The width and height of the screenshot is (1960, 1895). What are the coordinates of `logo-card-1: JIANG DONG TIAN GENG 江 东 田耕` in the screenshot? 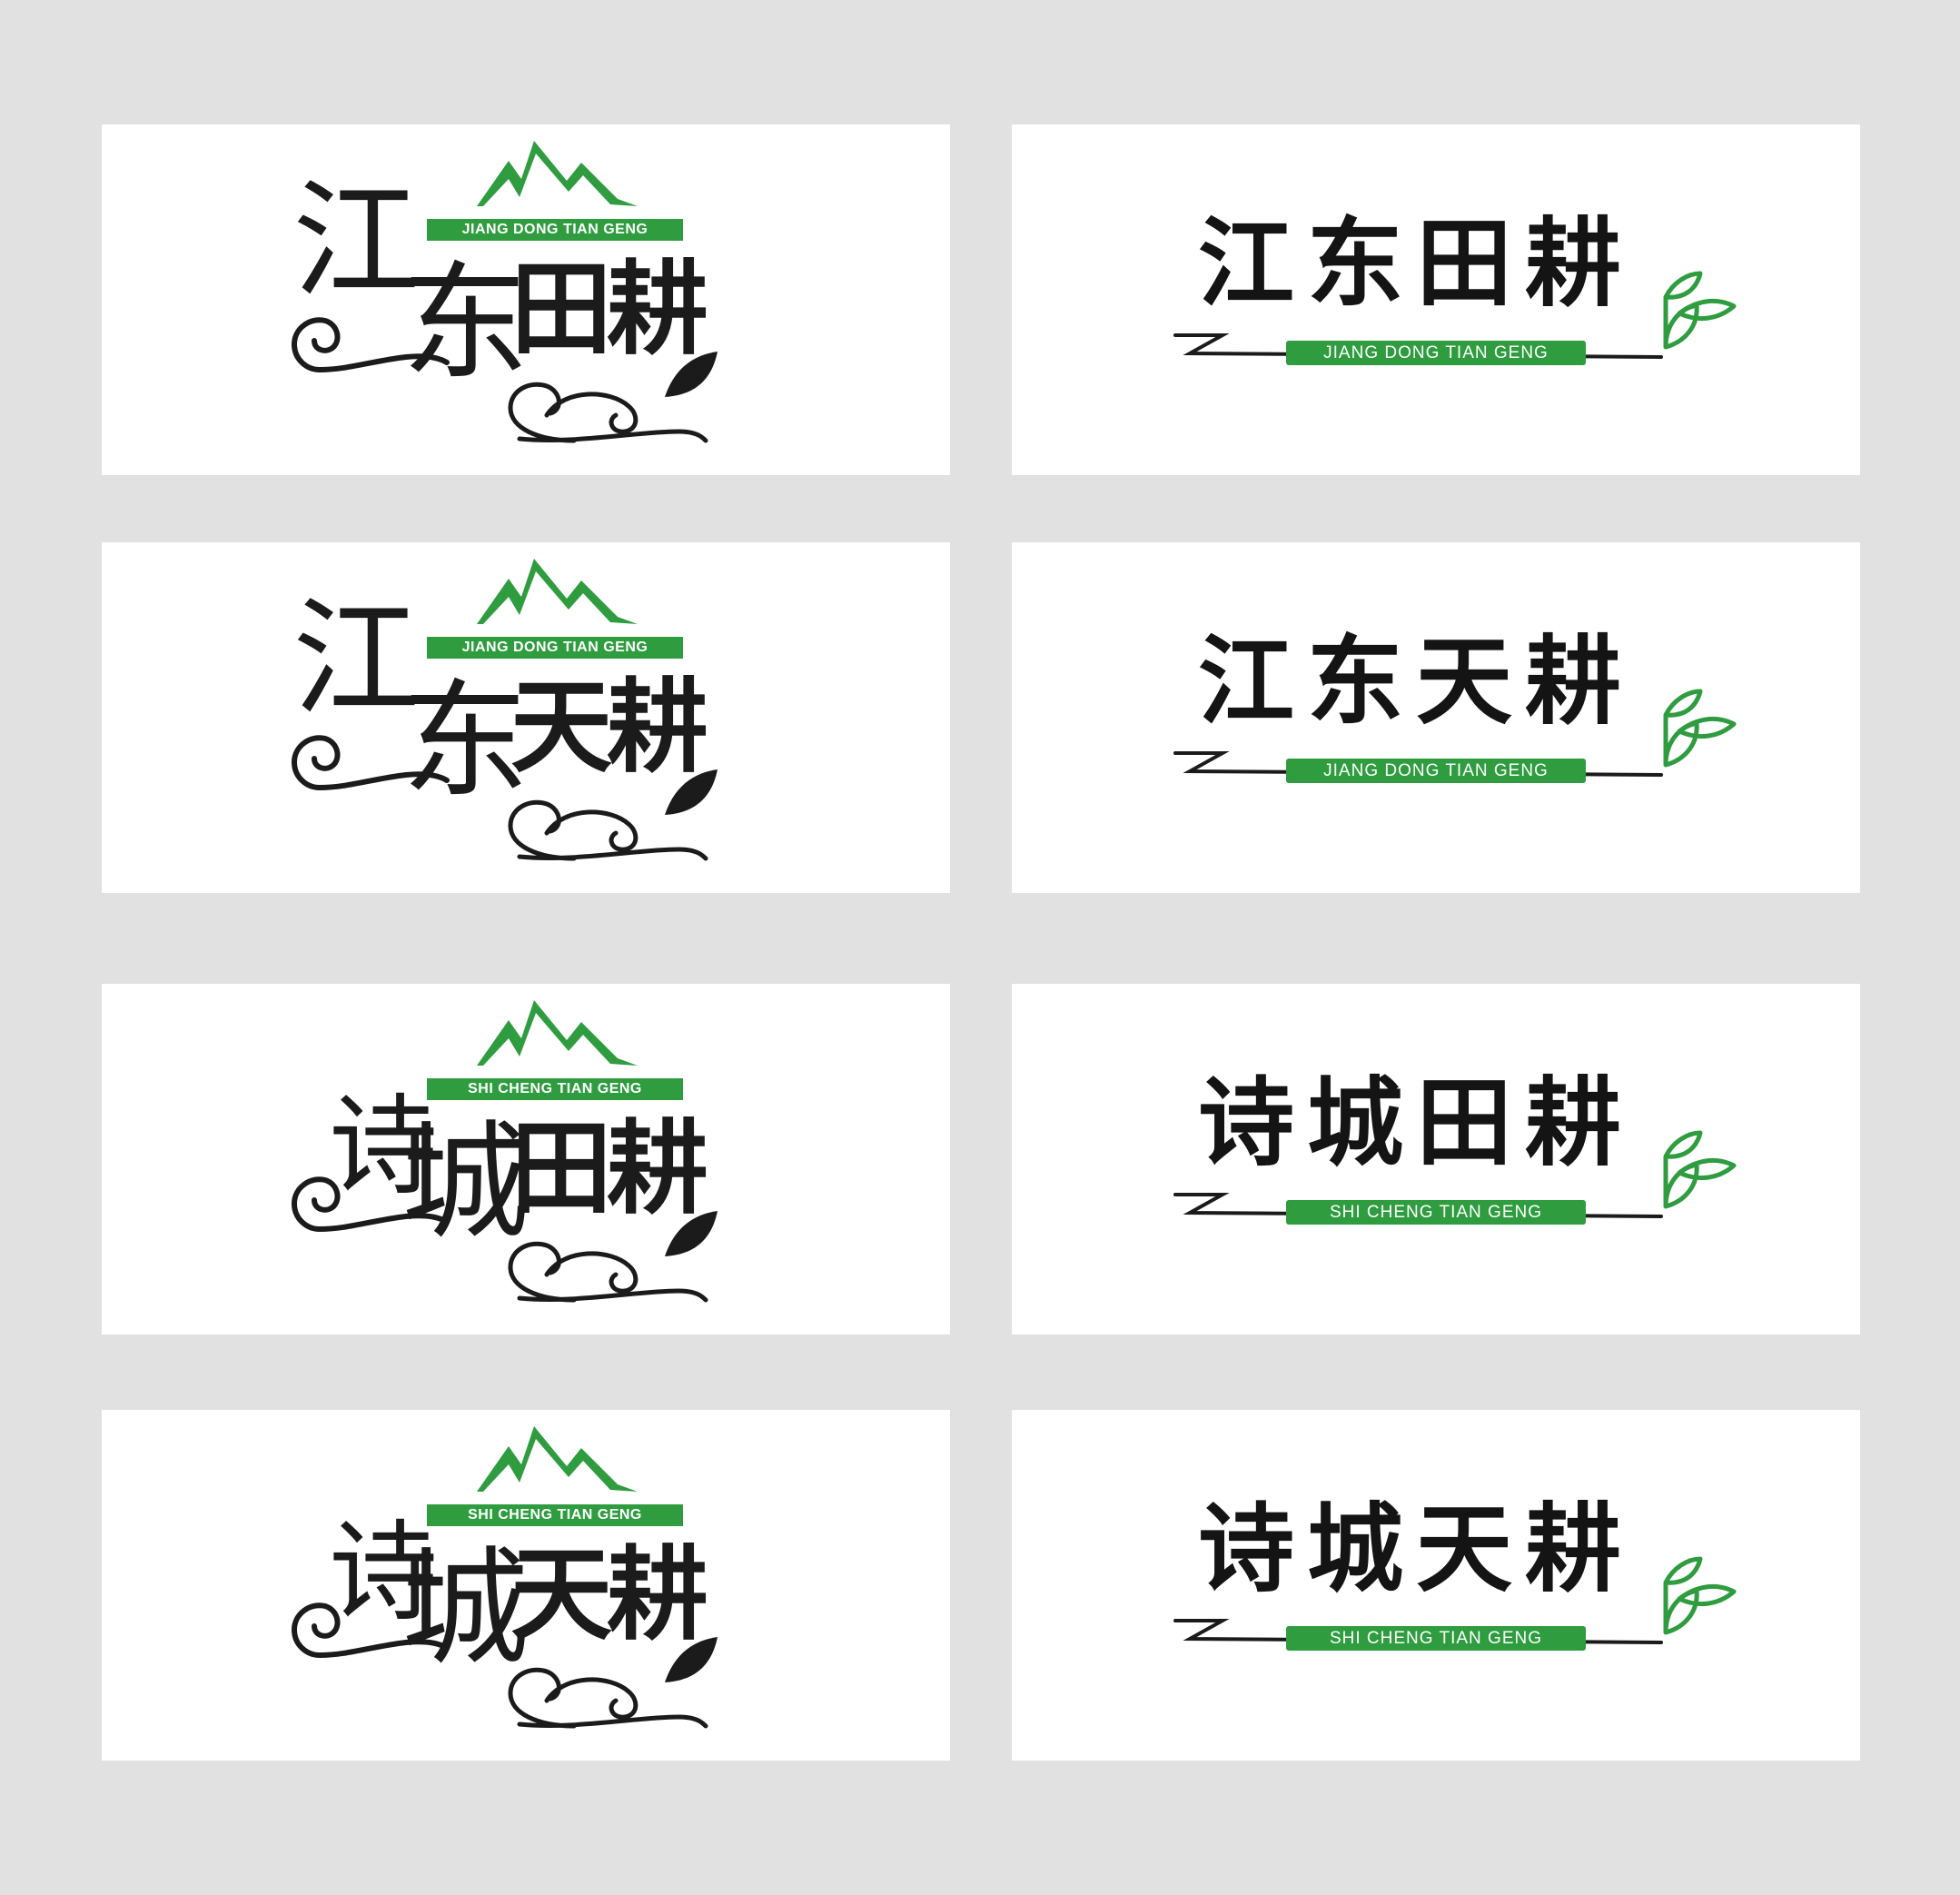 It's located at (526, 299).